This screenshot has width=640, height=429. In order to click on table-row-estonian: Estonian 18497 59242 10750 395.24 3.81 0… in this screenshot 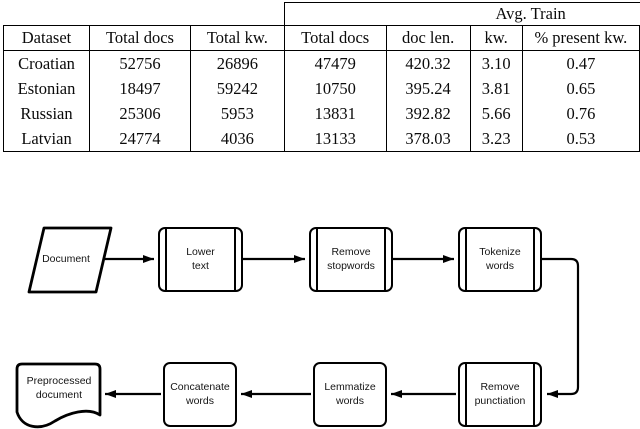, I will do `click(321, 88)`.